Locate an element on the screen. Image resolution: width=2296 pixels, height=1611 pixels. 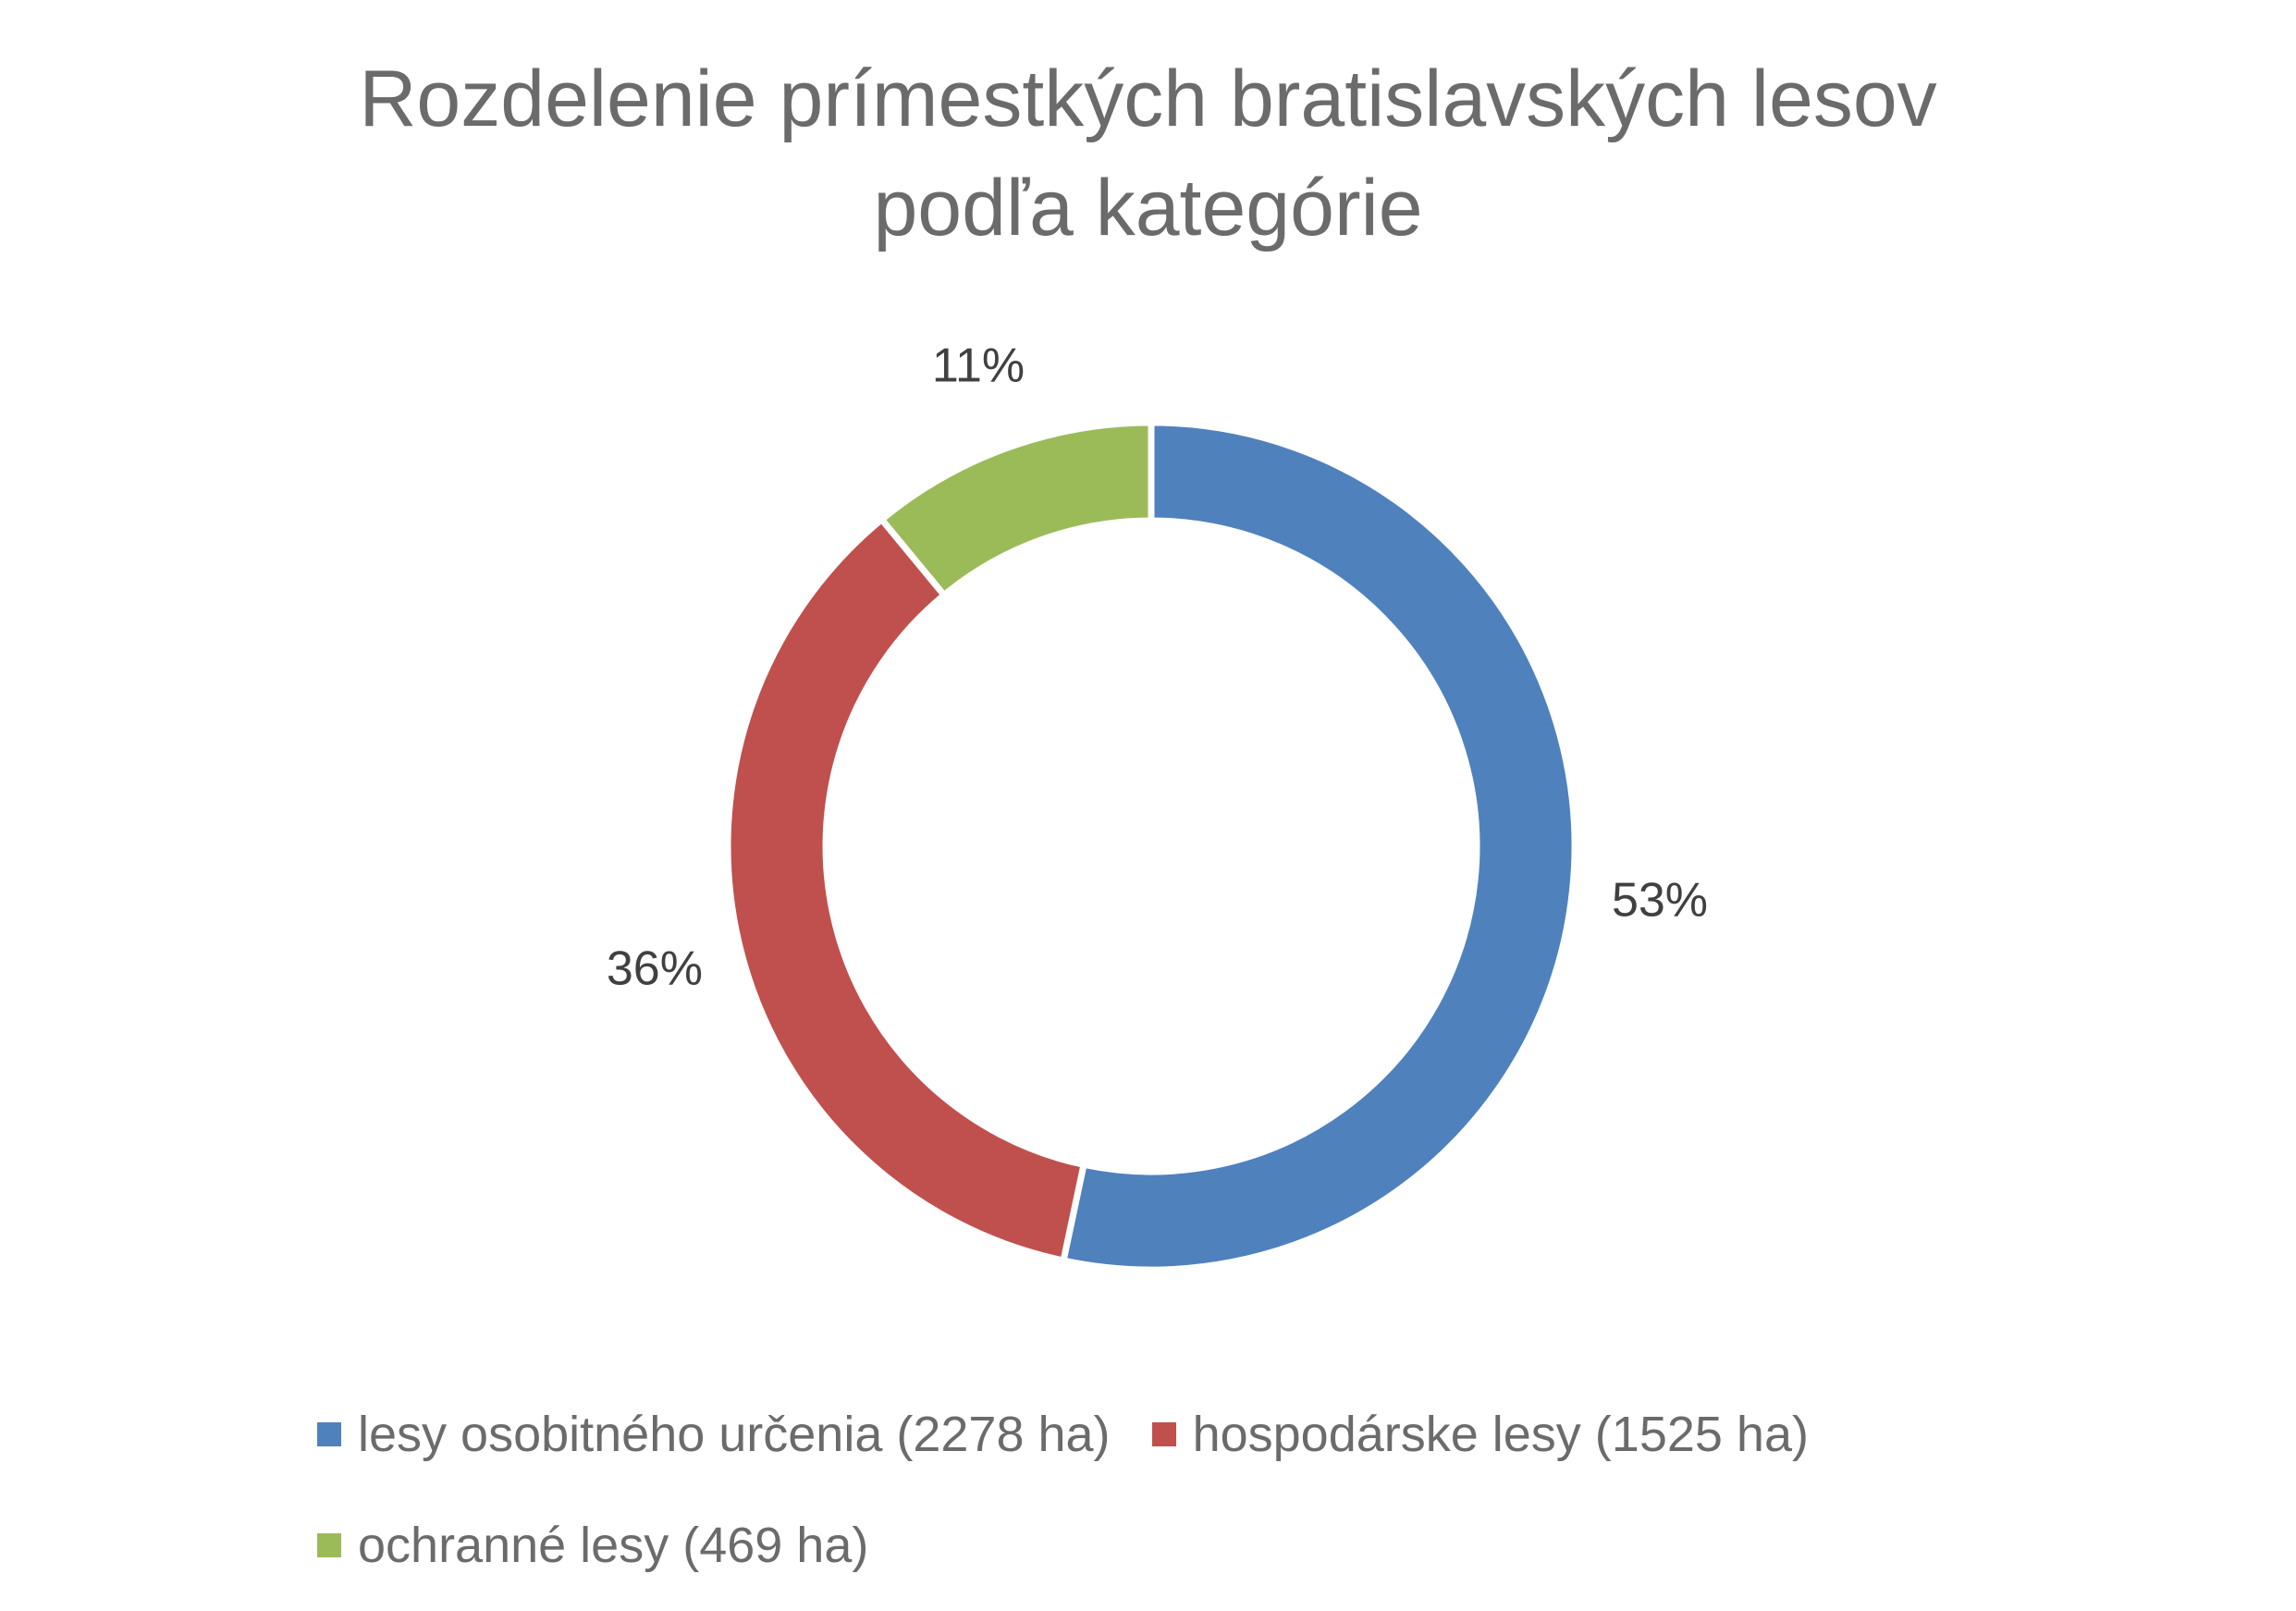
legend-row: ochranné lesy (469 ha) is located at coordinates (606, 1543).